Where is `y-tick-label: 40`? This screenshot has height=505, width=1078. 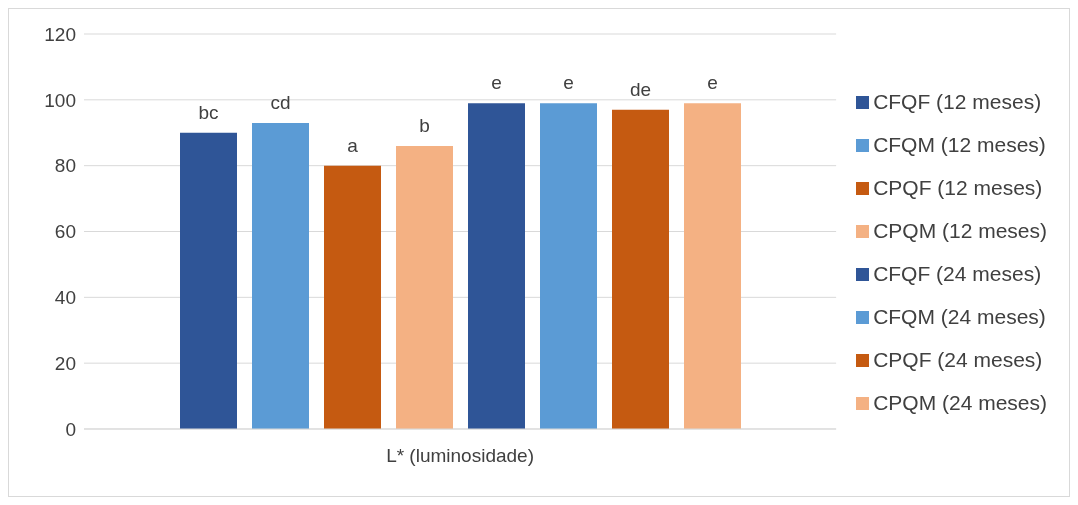 y-tick-label: 40 is located at coordinates (65, 298).